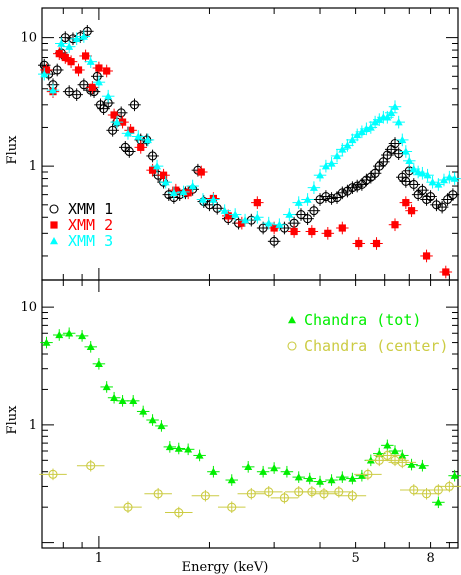  I want to click on y-tick-label: 1, so click(33, 425).